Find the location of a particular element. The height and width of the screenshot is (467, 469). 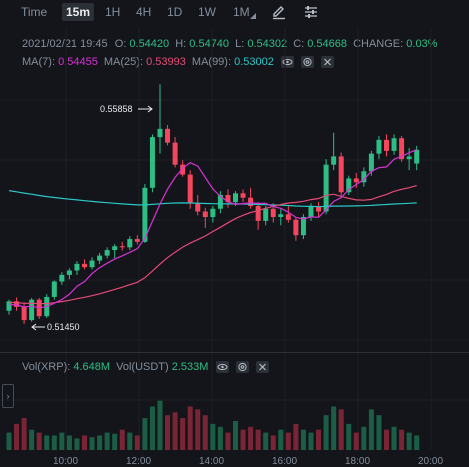

chart-toolbar: Time 15m 1H 4H 1D 1W 1M is located at coordinates (234, 12).